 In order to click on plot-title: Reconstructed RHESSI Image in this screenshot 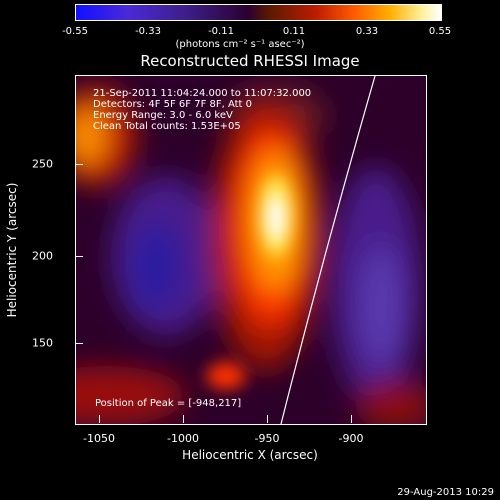, I will do `click(250, 61)`.